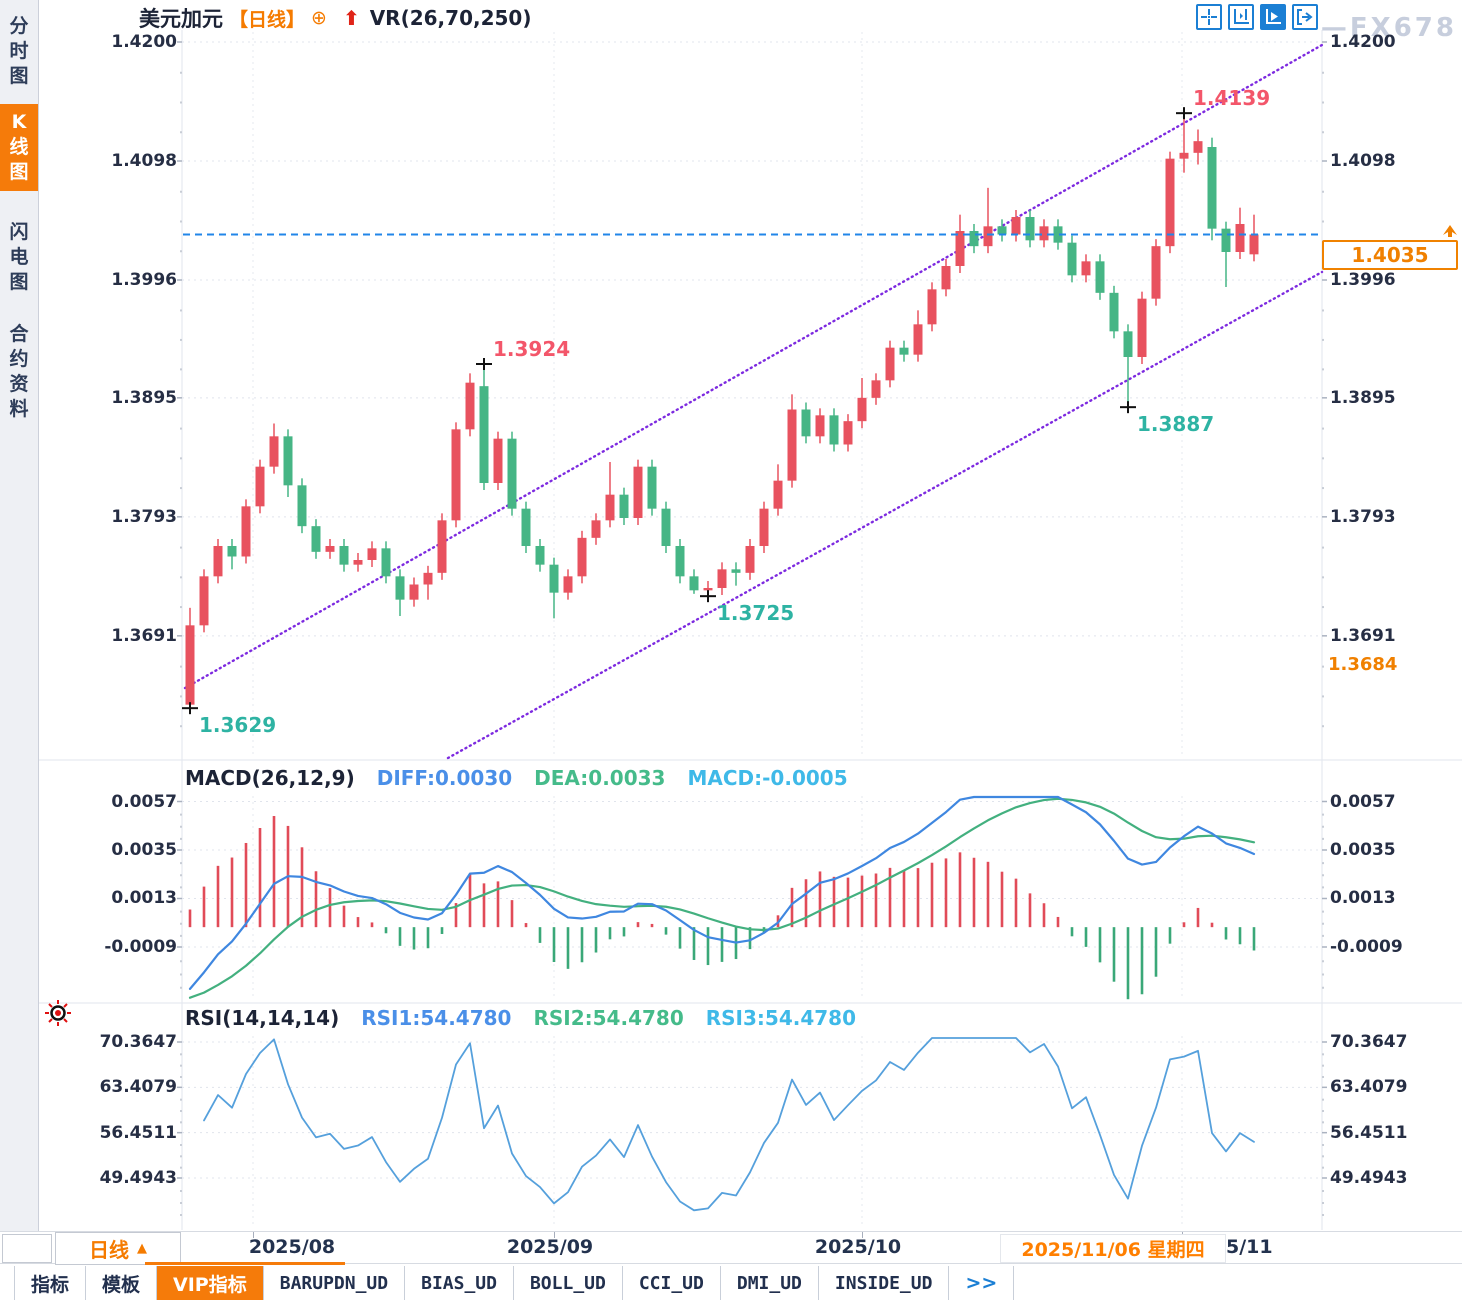 The image size is (1462, 1300). Describe the element at coordinates (19, 371) in the screenshot. I see `sidebar-item-contract-info: 合 约 资 料` at that location.